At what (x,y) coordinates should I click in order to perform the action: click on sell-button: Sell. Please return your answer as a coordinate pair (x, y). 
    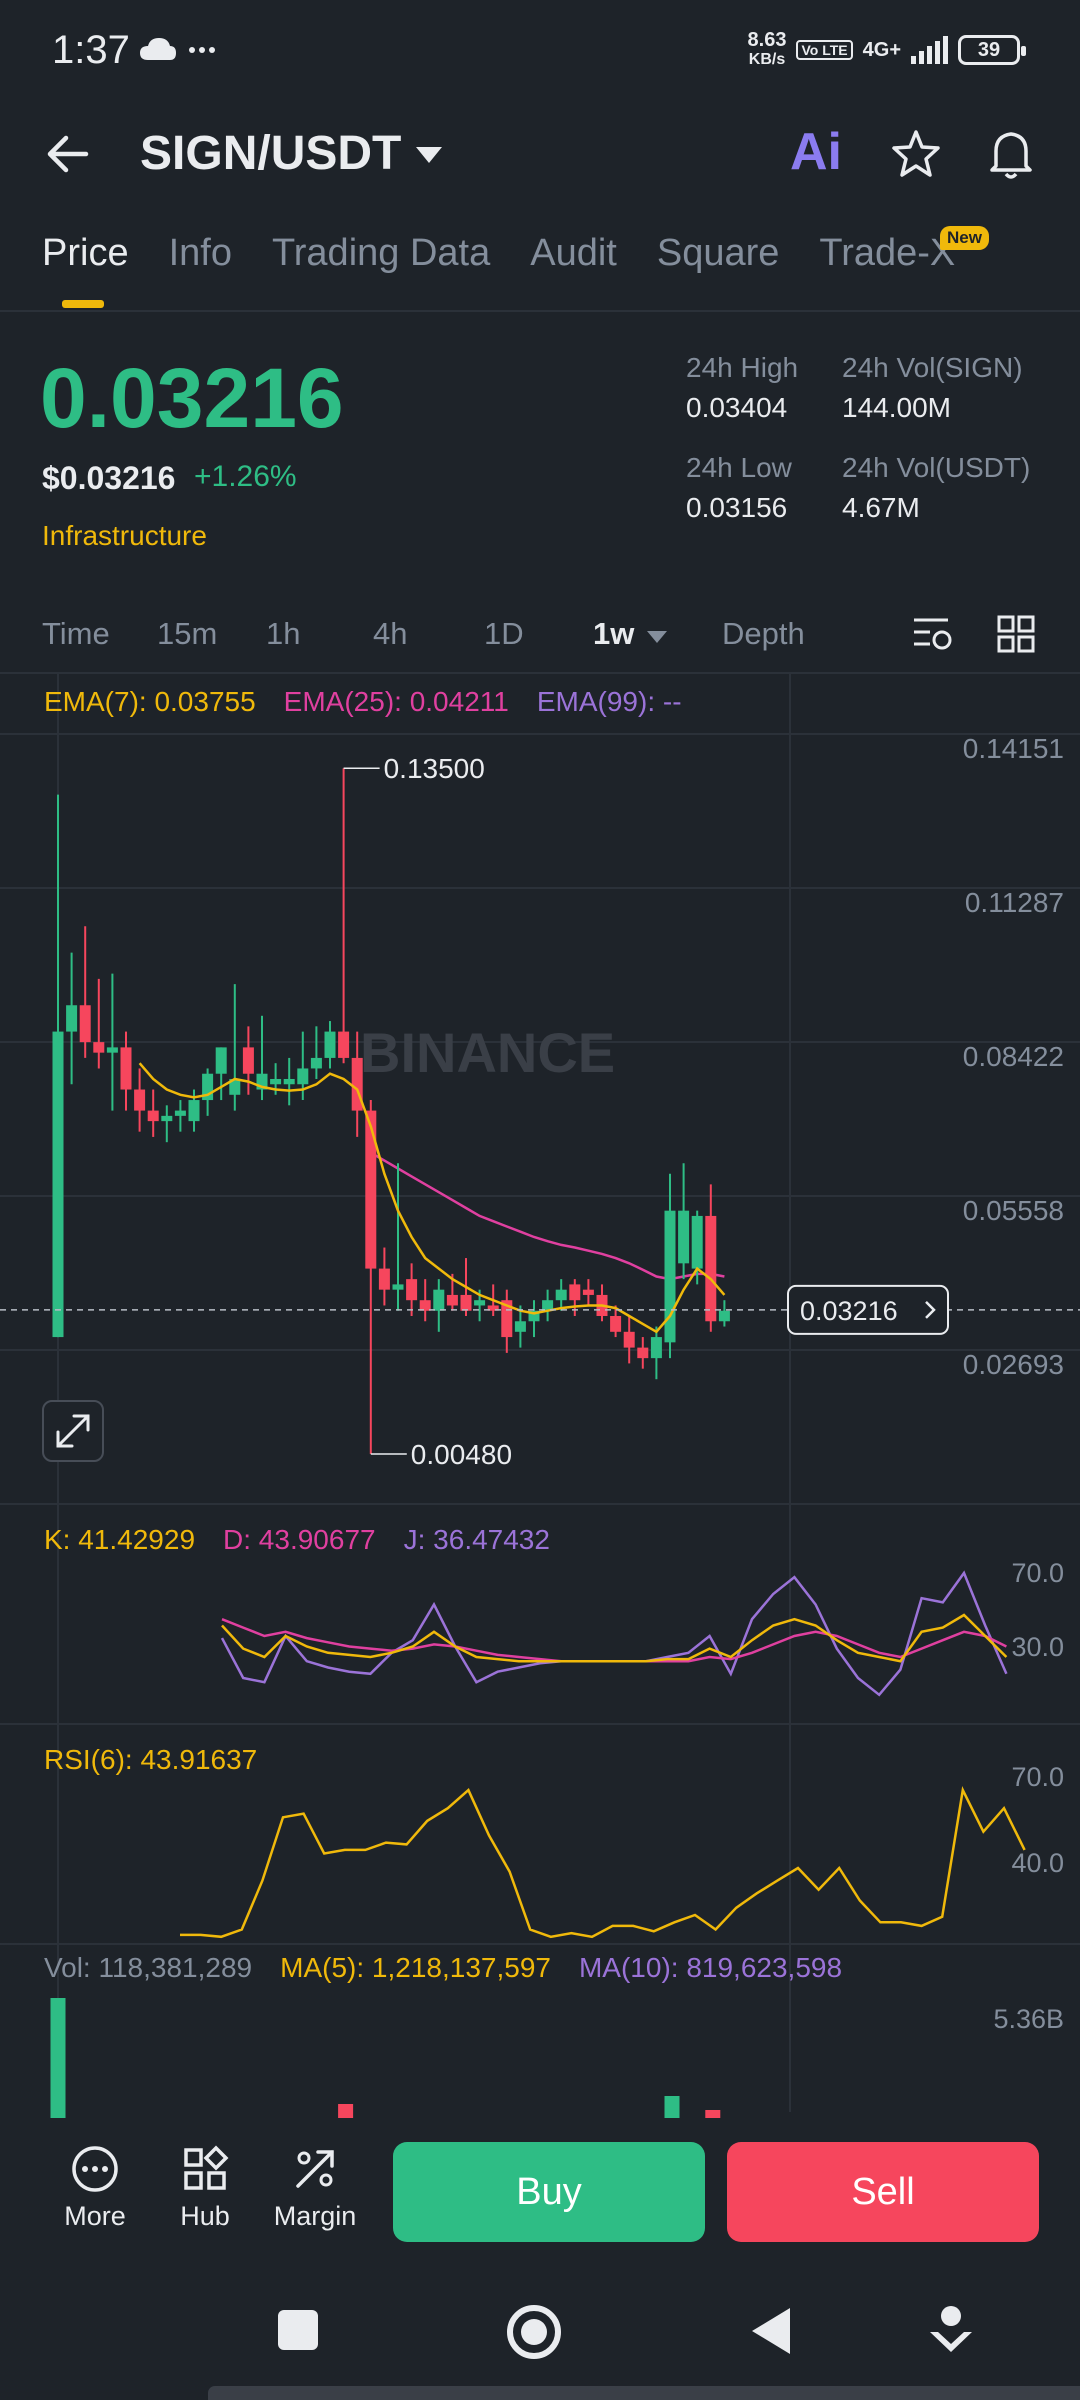
    Looking at the image, I should click on (883, 2192).